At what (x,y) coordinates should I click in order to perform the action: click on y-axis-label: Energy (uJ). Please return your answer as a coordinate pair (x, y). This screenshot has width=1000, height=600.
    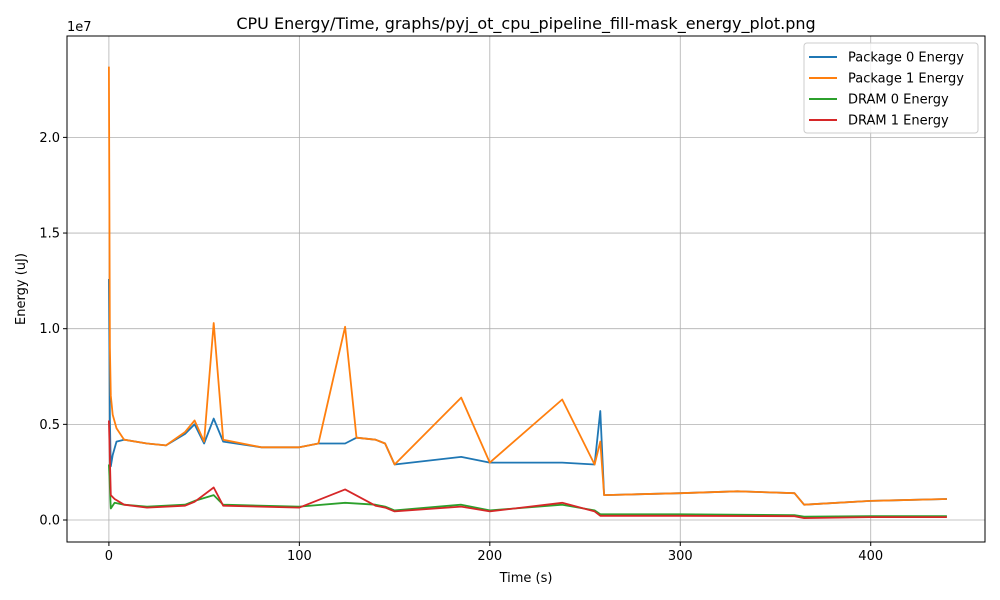
    Looking at the image, I should click on (21, 289).